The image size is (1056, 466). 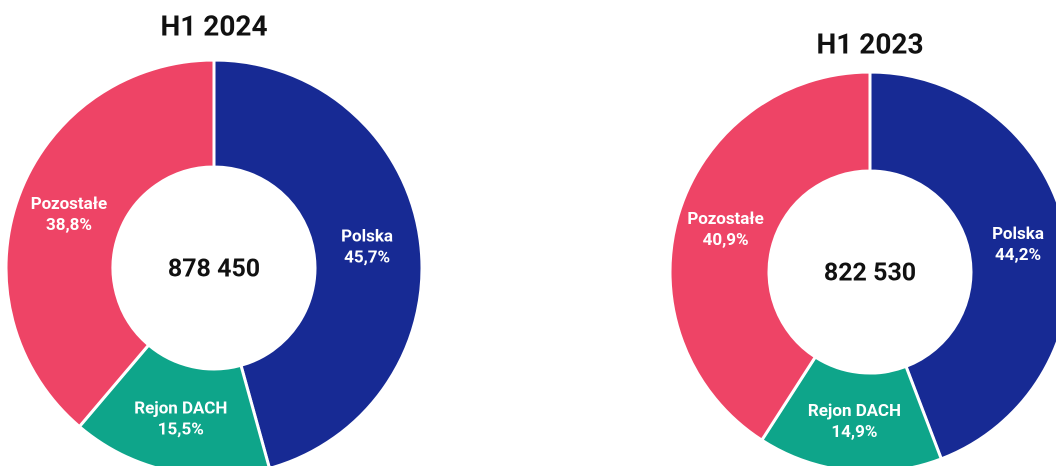 I want to click on center-total: 822 530, so click(x=870, y=273).